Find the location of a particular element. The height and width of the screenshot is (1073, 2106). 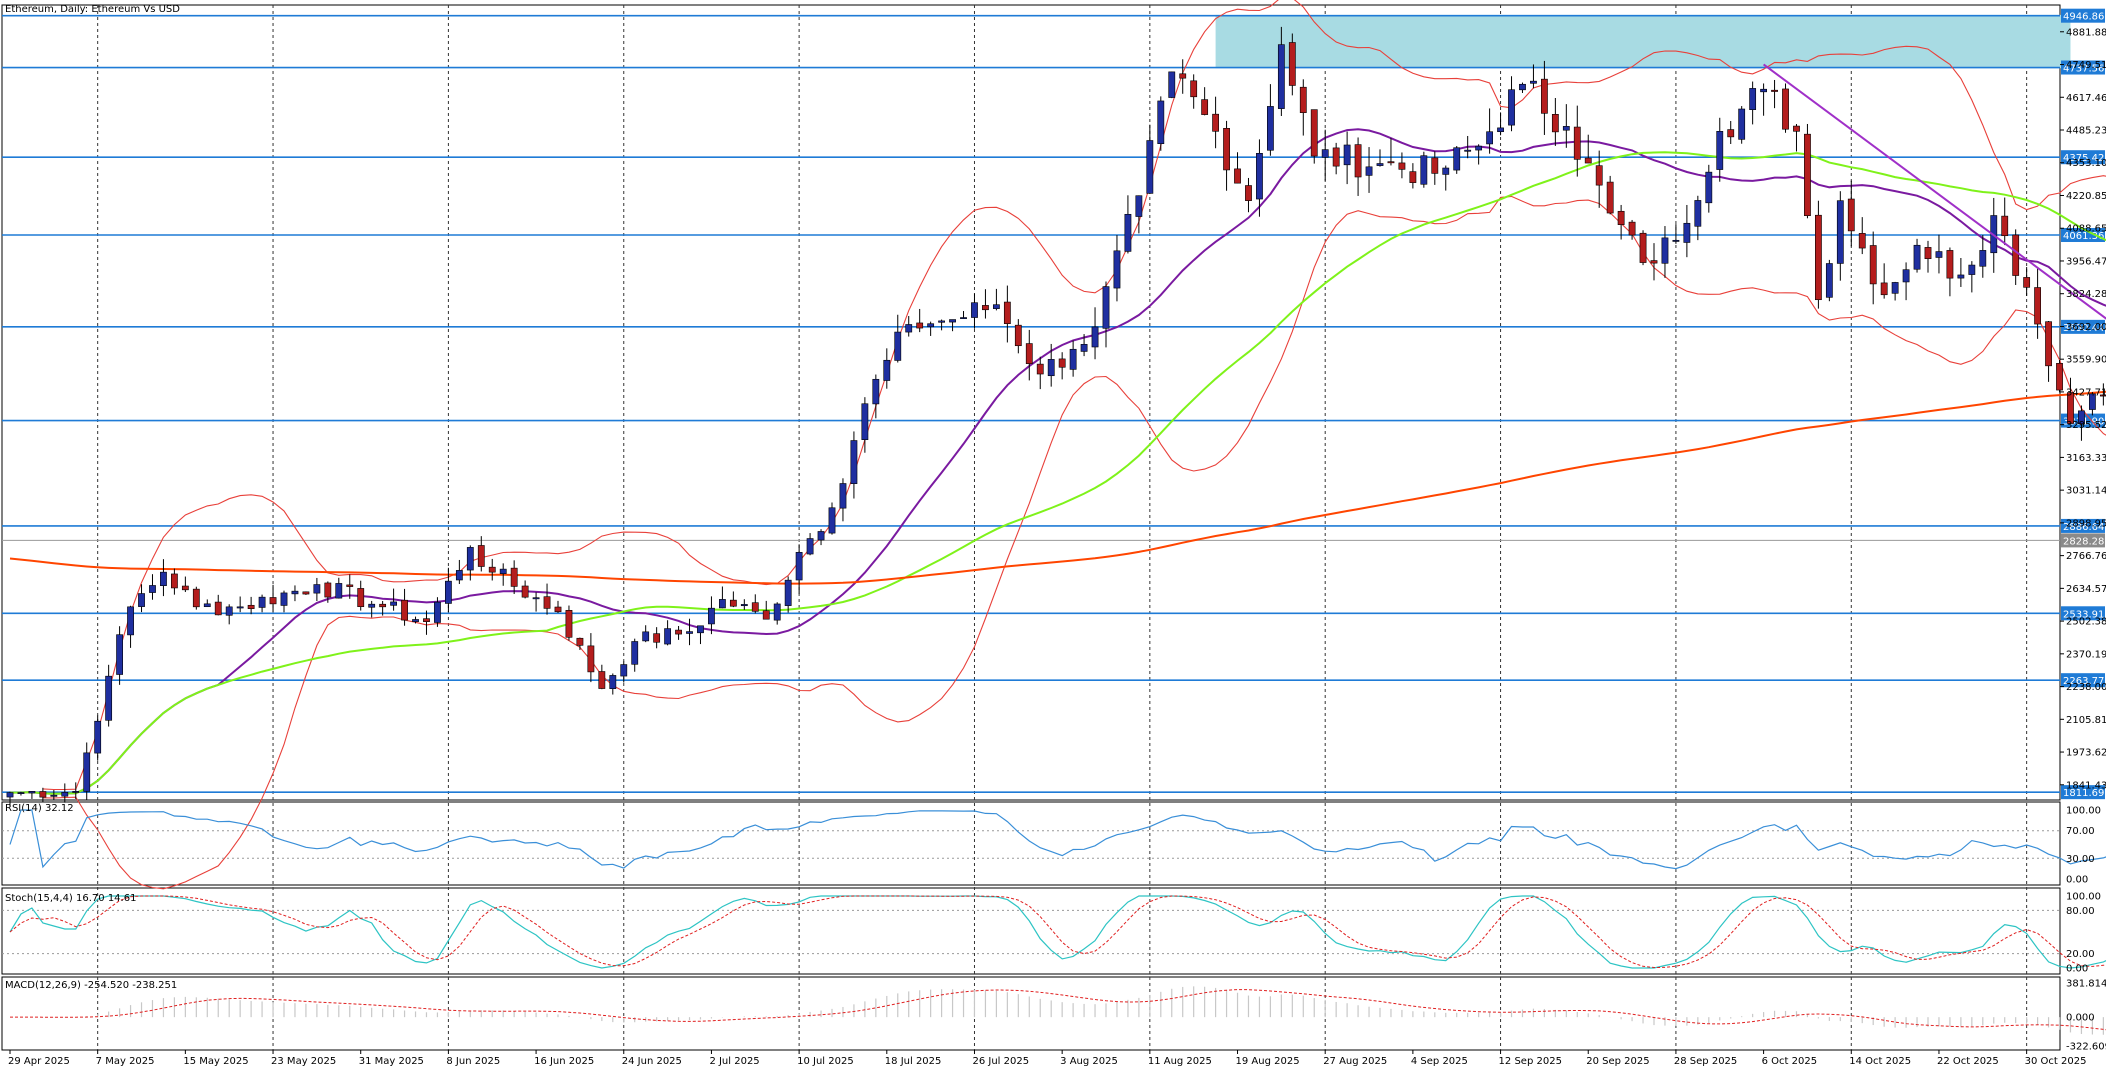

trendline-layer is located at coordinates (1934, 307).